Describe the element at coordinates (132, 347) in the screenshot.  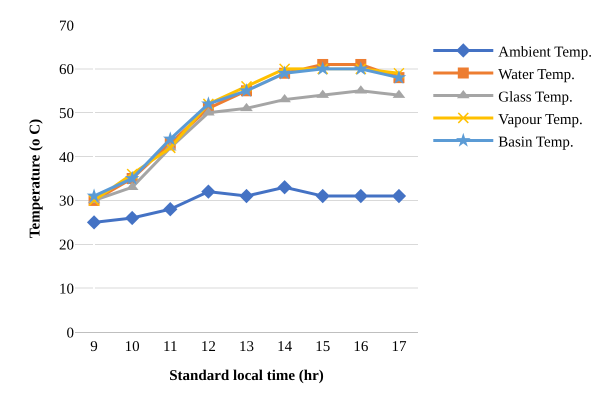
I see `x-tick-label: 10` at that location.